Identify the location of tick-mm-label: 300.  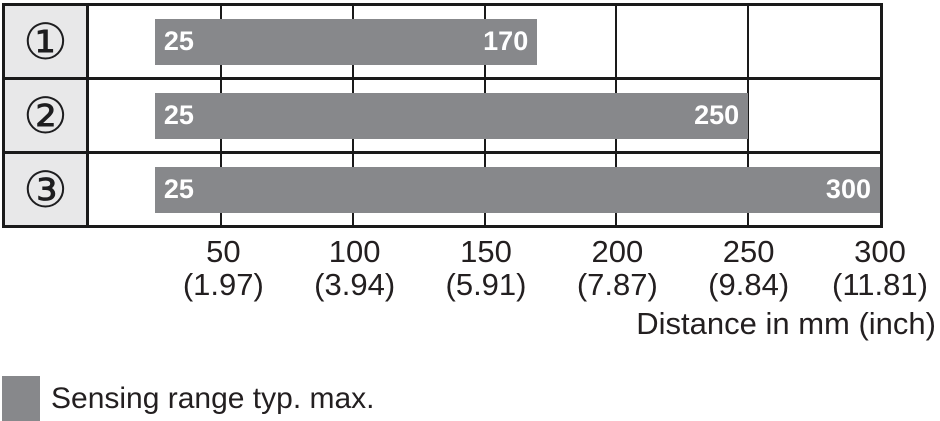
(880, 251).